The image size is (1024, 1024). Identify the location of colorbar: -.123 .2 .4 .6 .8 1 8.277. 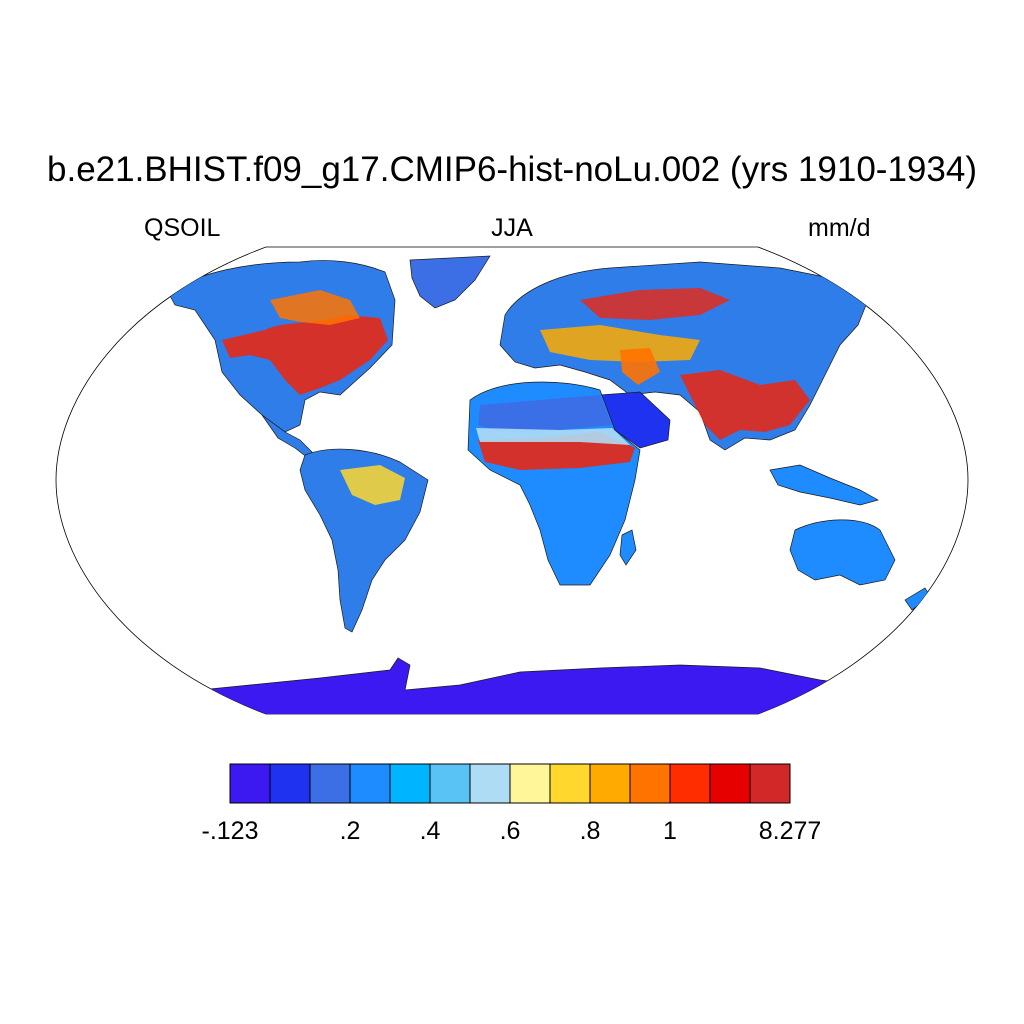
(512, 804).